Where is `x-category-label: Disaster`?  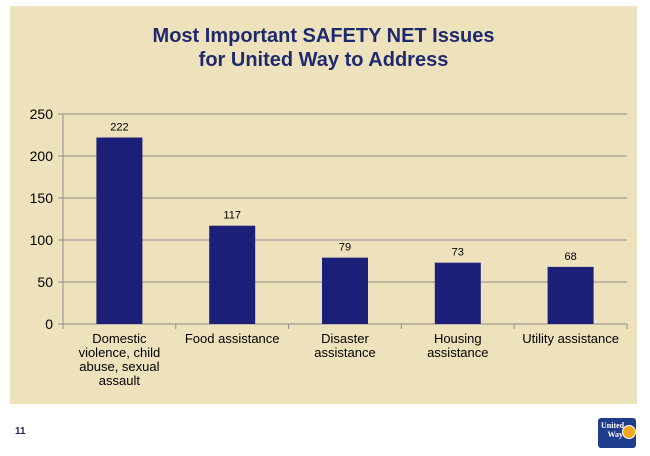 x-category-label: Disaster is located at coordinates (345, 338).